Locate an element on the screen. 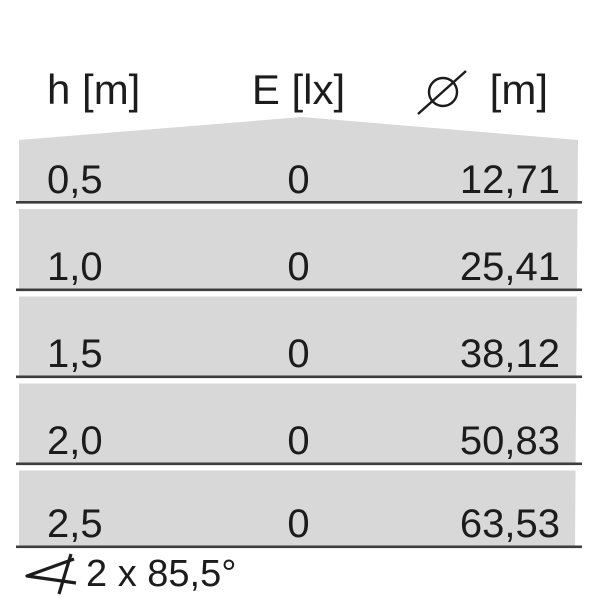 This screenshot has width=600, height=600. cell-diameter: 63,53 is located at coordinates (509, 524).